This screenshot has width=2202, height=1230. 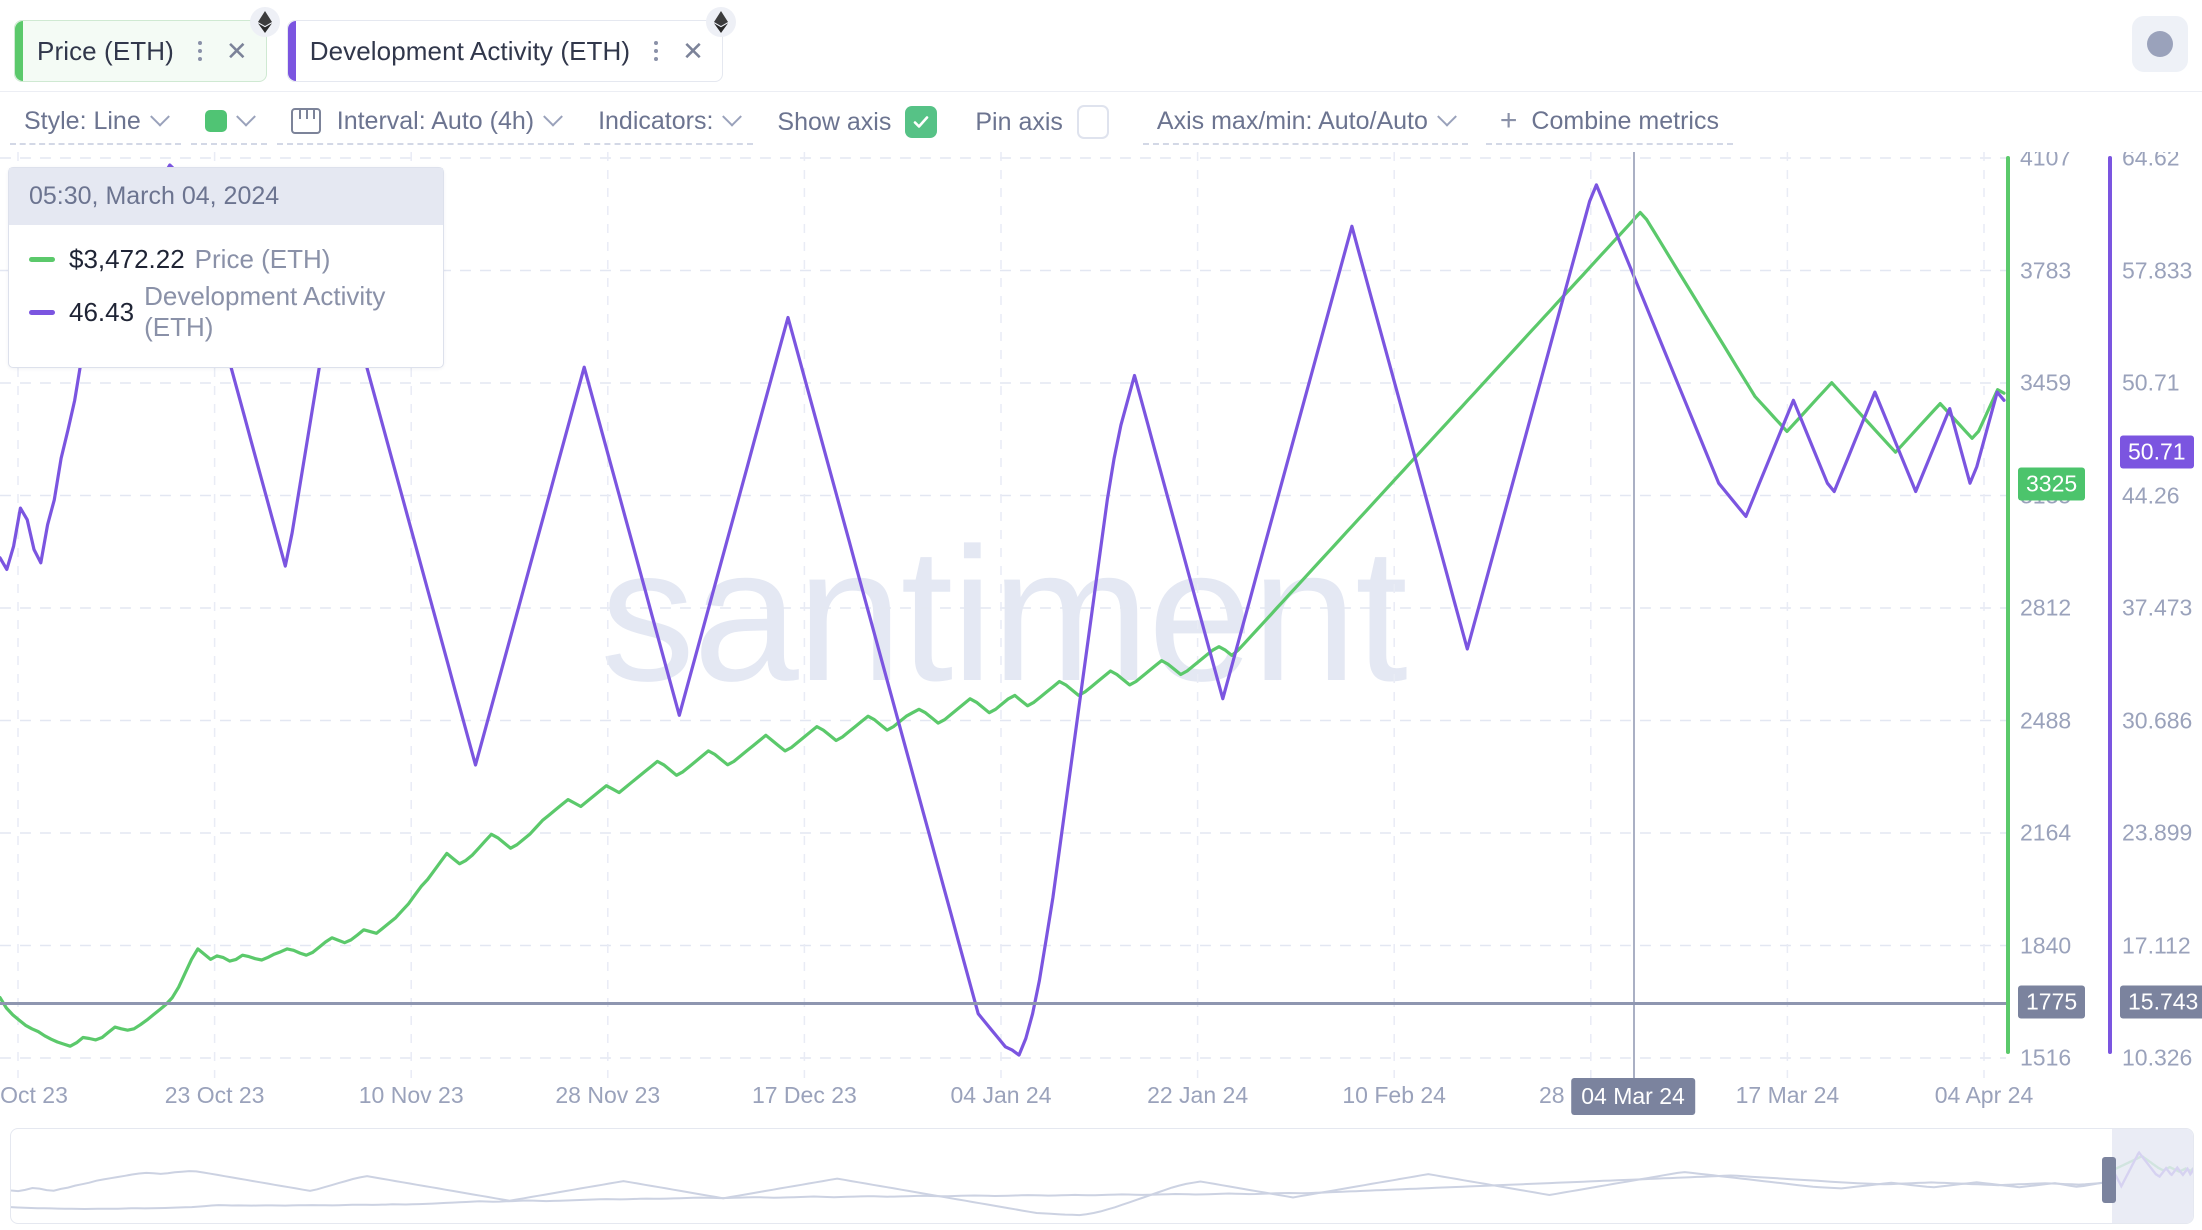 I want to click on dev-activity-axis-tick: 17.112, so click(x=2156, y=945).